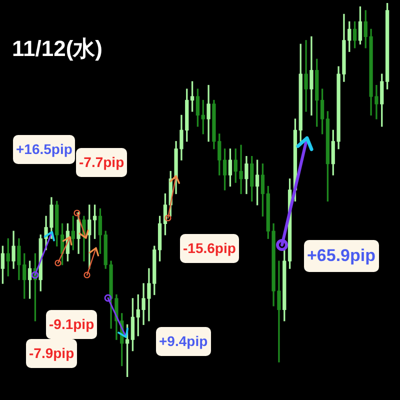  What do you see at coordinates (44, 149) in the screenshot?
I see `annotation: +16.5pip` at bounding box center [44, 149].